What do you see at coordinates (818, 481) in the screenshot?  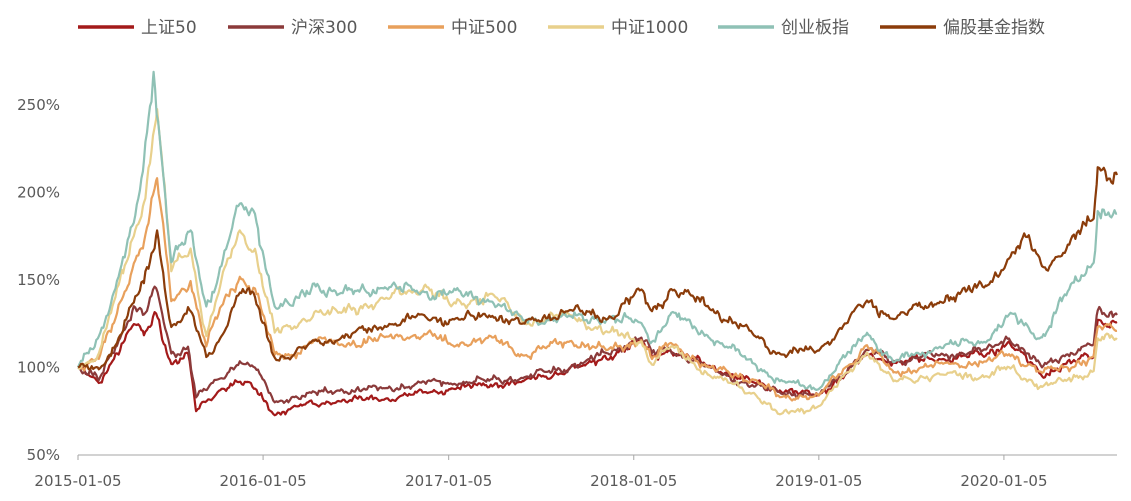 I see `x-tick-label: 2019-01-05` at bounding box center [818, 481].